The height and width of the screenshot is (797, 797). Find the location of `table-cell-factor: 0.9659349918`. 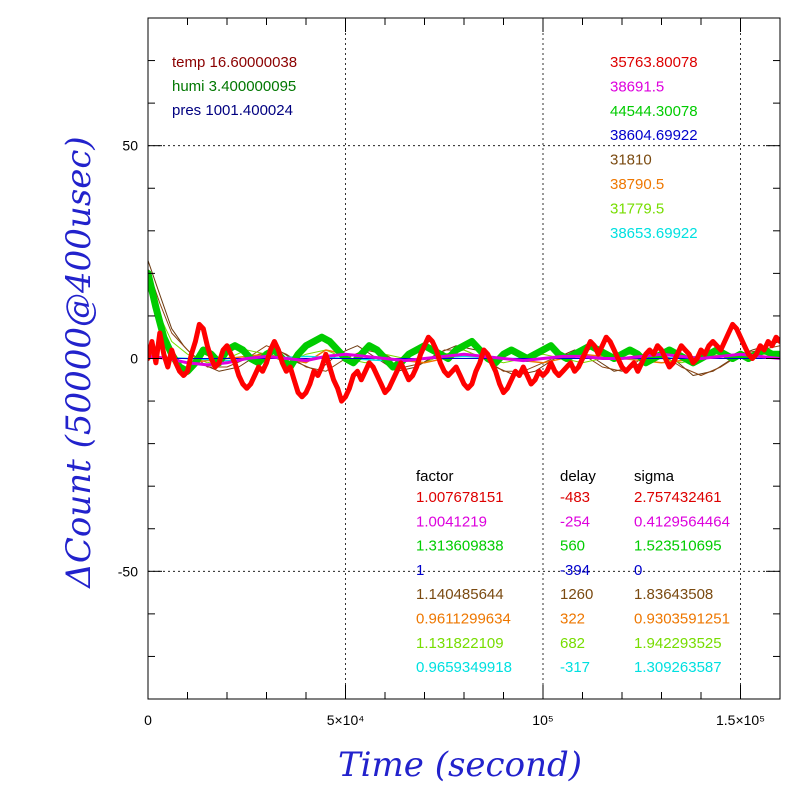

table-cell-factor: 0.9659349918 is located at coordinates (464, 667).